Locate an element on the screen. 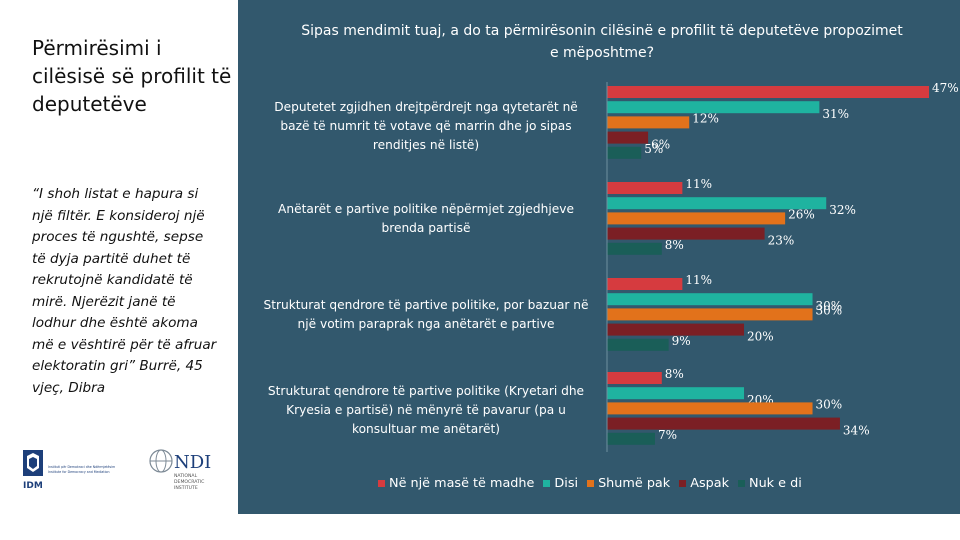 The width and height of the screenshot is (960, 540). legend-item-1: Në një masë të madhe is located at coordinates (456, 483).